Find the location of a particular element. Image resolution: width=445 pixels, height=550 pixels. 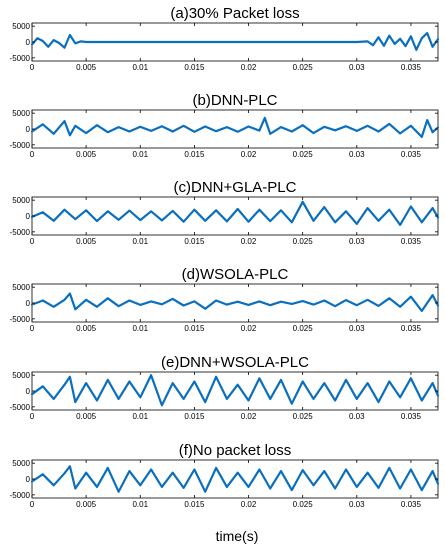

panel-title: (a)30% Packet loss is located at coordinates (234, 13).